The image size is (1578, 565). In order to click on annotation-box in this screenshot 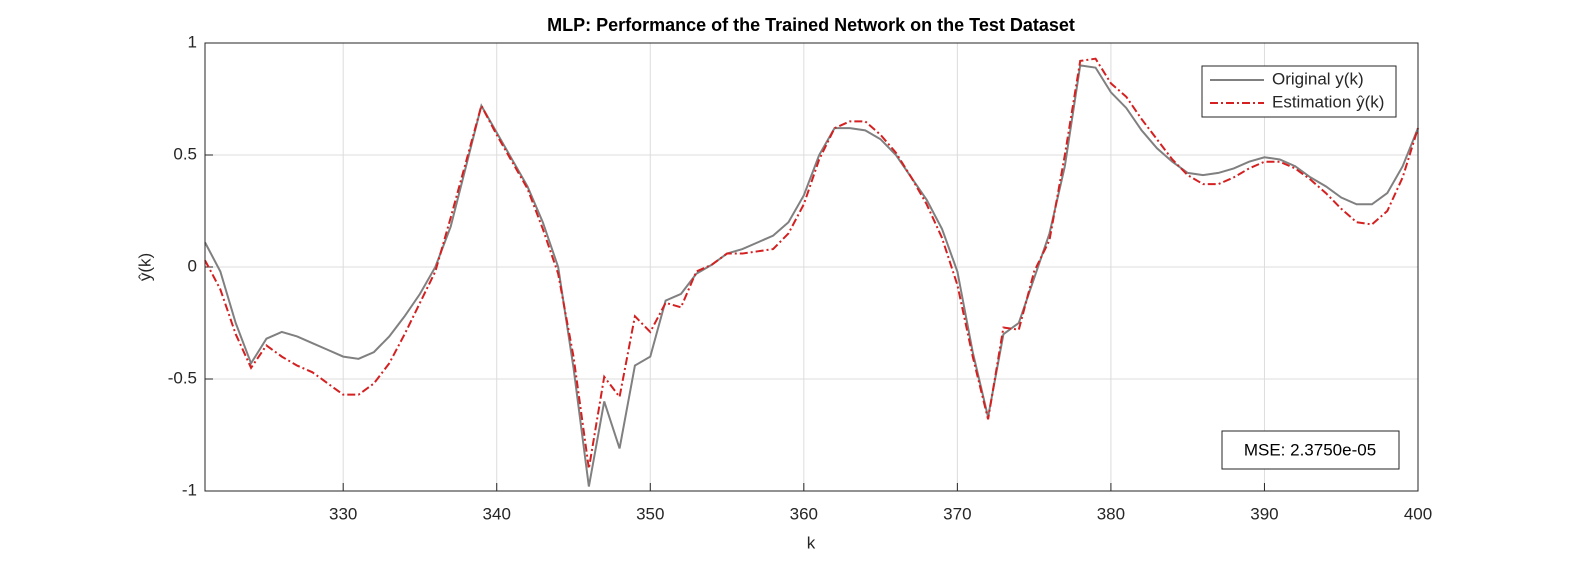, I will do `click(1310, 450)`.